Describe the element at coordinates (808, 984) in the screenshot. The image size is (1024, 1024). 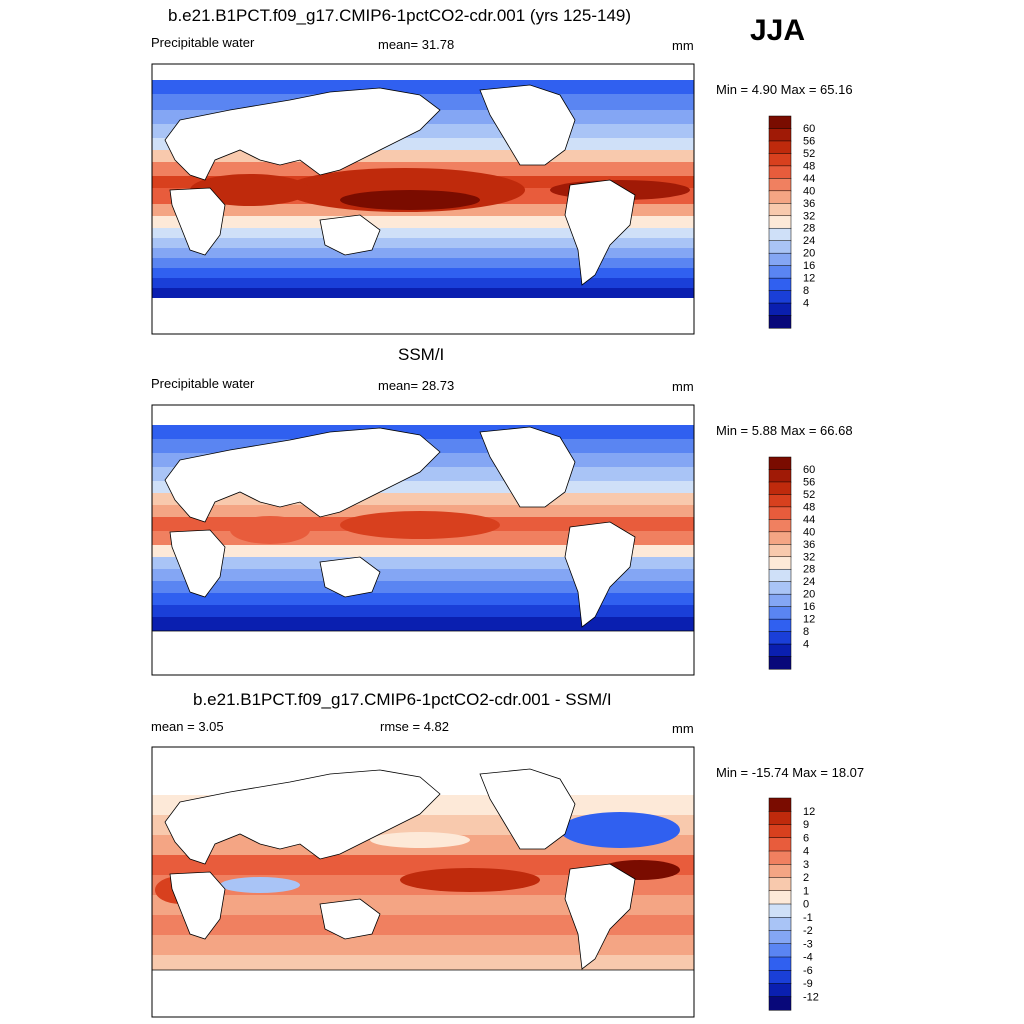
I see `colorbar-3-label: -9` at that location.